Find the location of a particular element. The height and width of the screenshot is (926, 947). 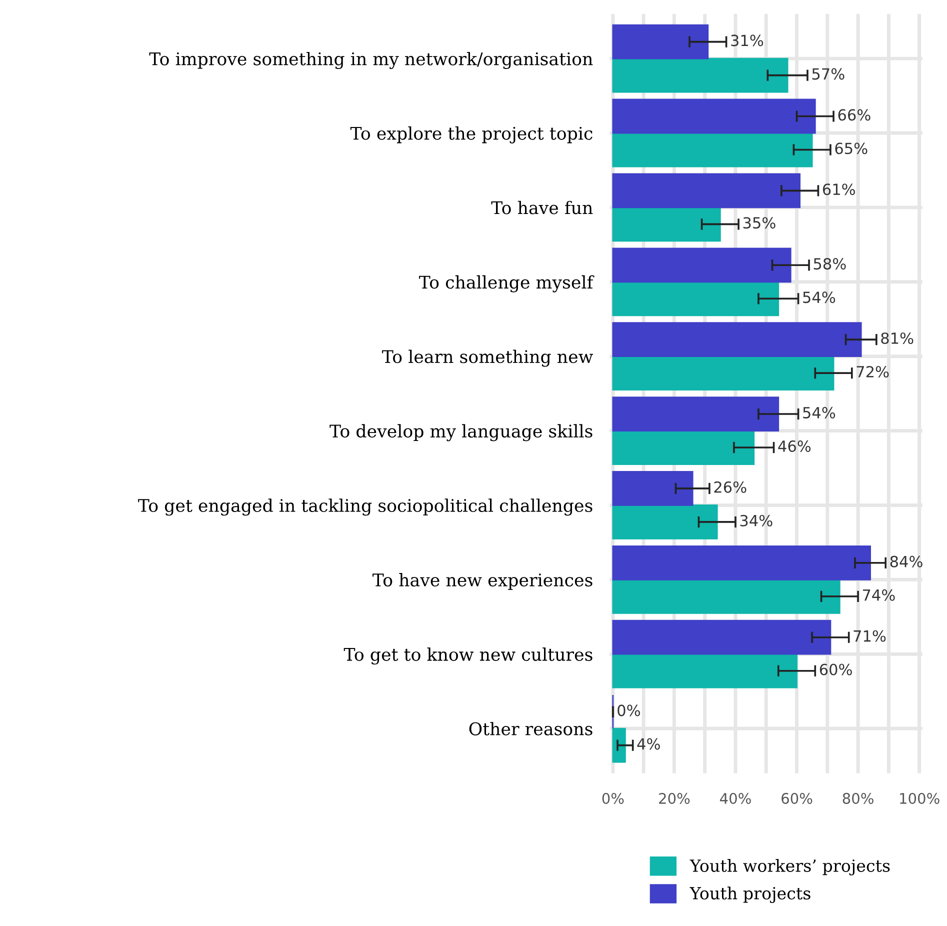

data-label: 35% is located at coordinates (759, 223).